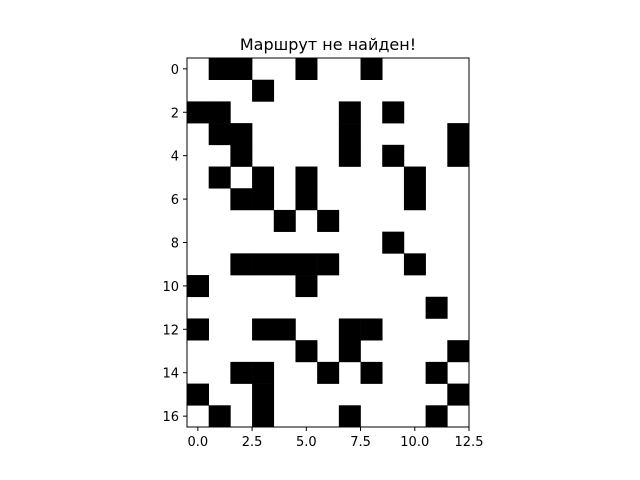  I want to click on x-tick-label: 2.5, so click(252, 442).